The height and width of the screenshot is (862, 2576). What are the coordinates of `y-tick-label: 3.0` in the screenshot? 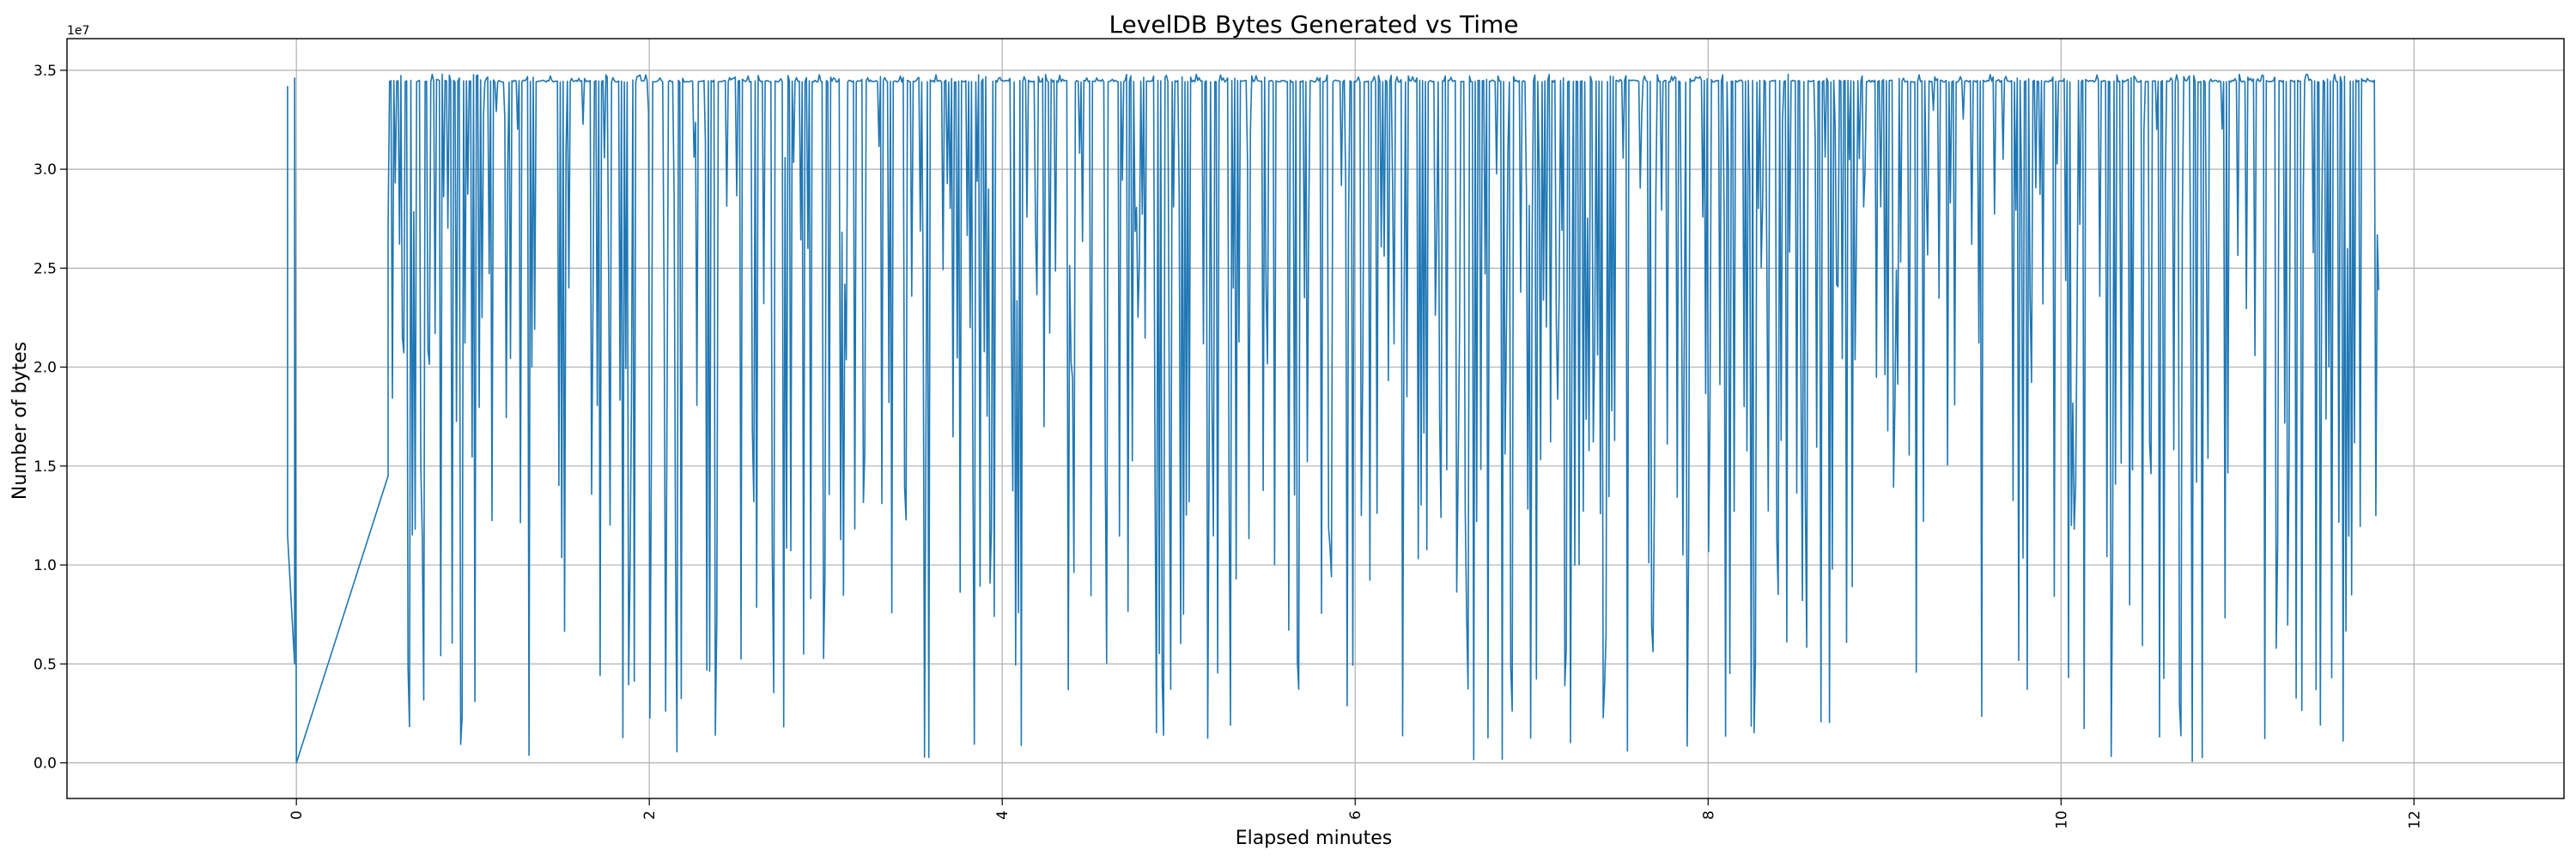 It's located at (45, 170).